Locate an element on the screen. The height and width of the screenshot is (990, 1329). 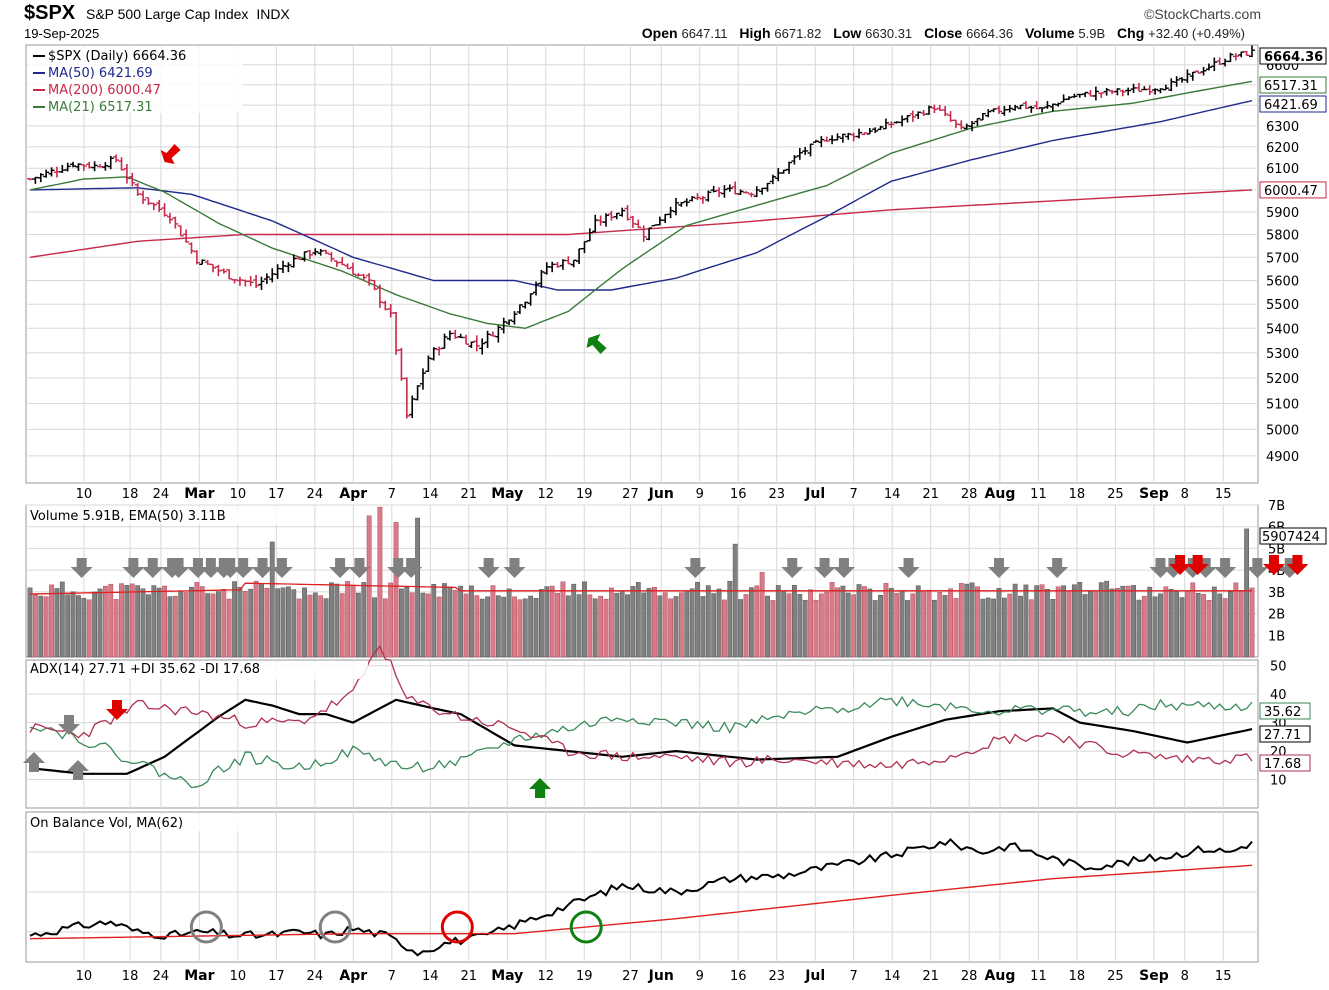
x-tick-label: 27 is located at coordinates (630, 494).